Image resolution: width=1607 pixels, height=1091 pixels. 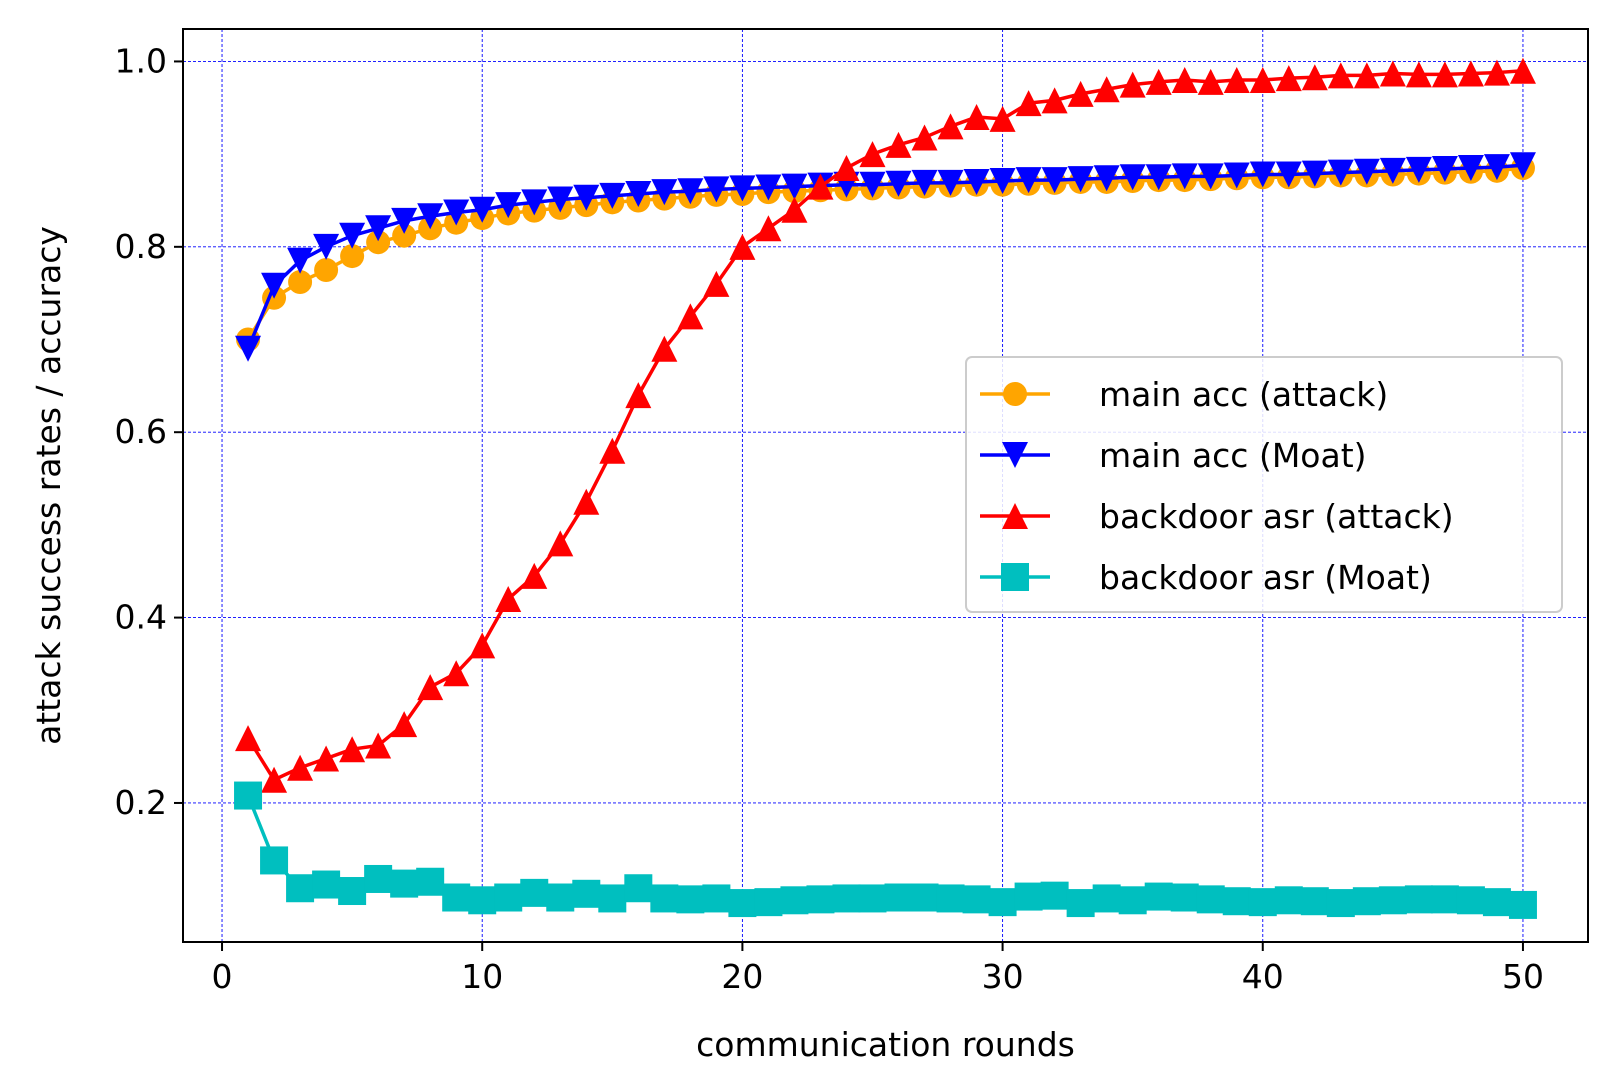 I want to click on legend-item: backdoor asr (attack), so click(x=1217, y=516).